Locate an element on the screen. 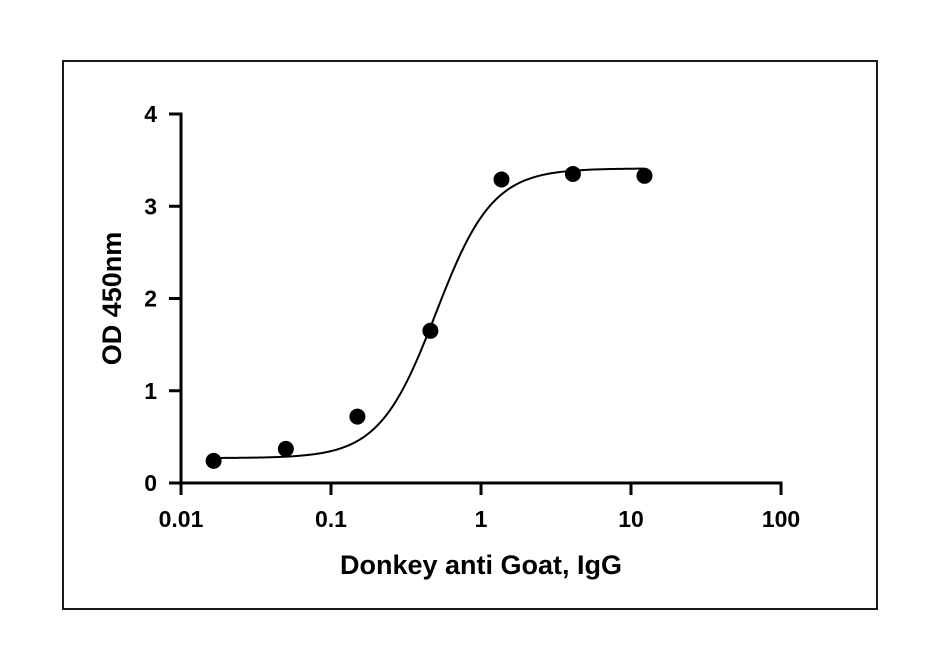  x-ticks: 0.01 0.1 1 10 100 is located at coordinates (479, 507).